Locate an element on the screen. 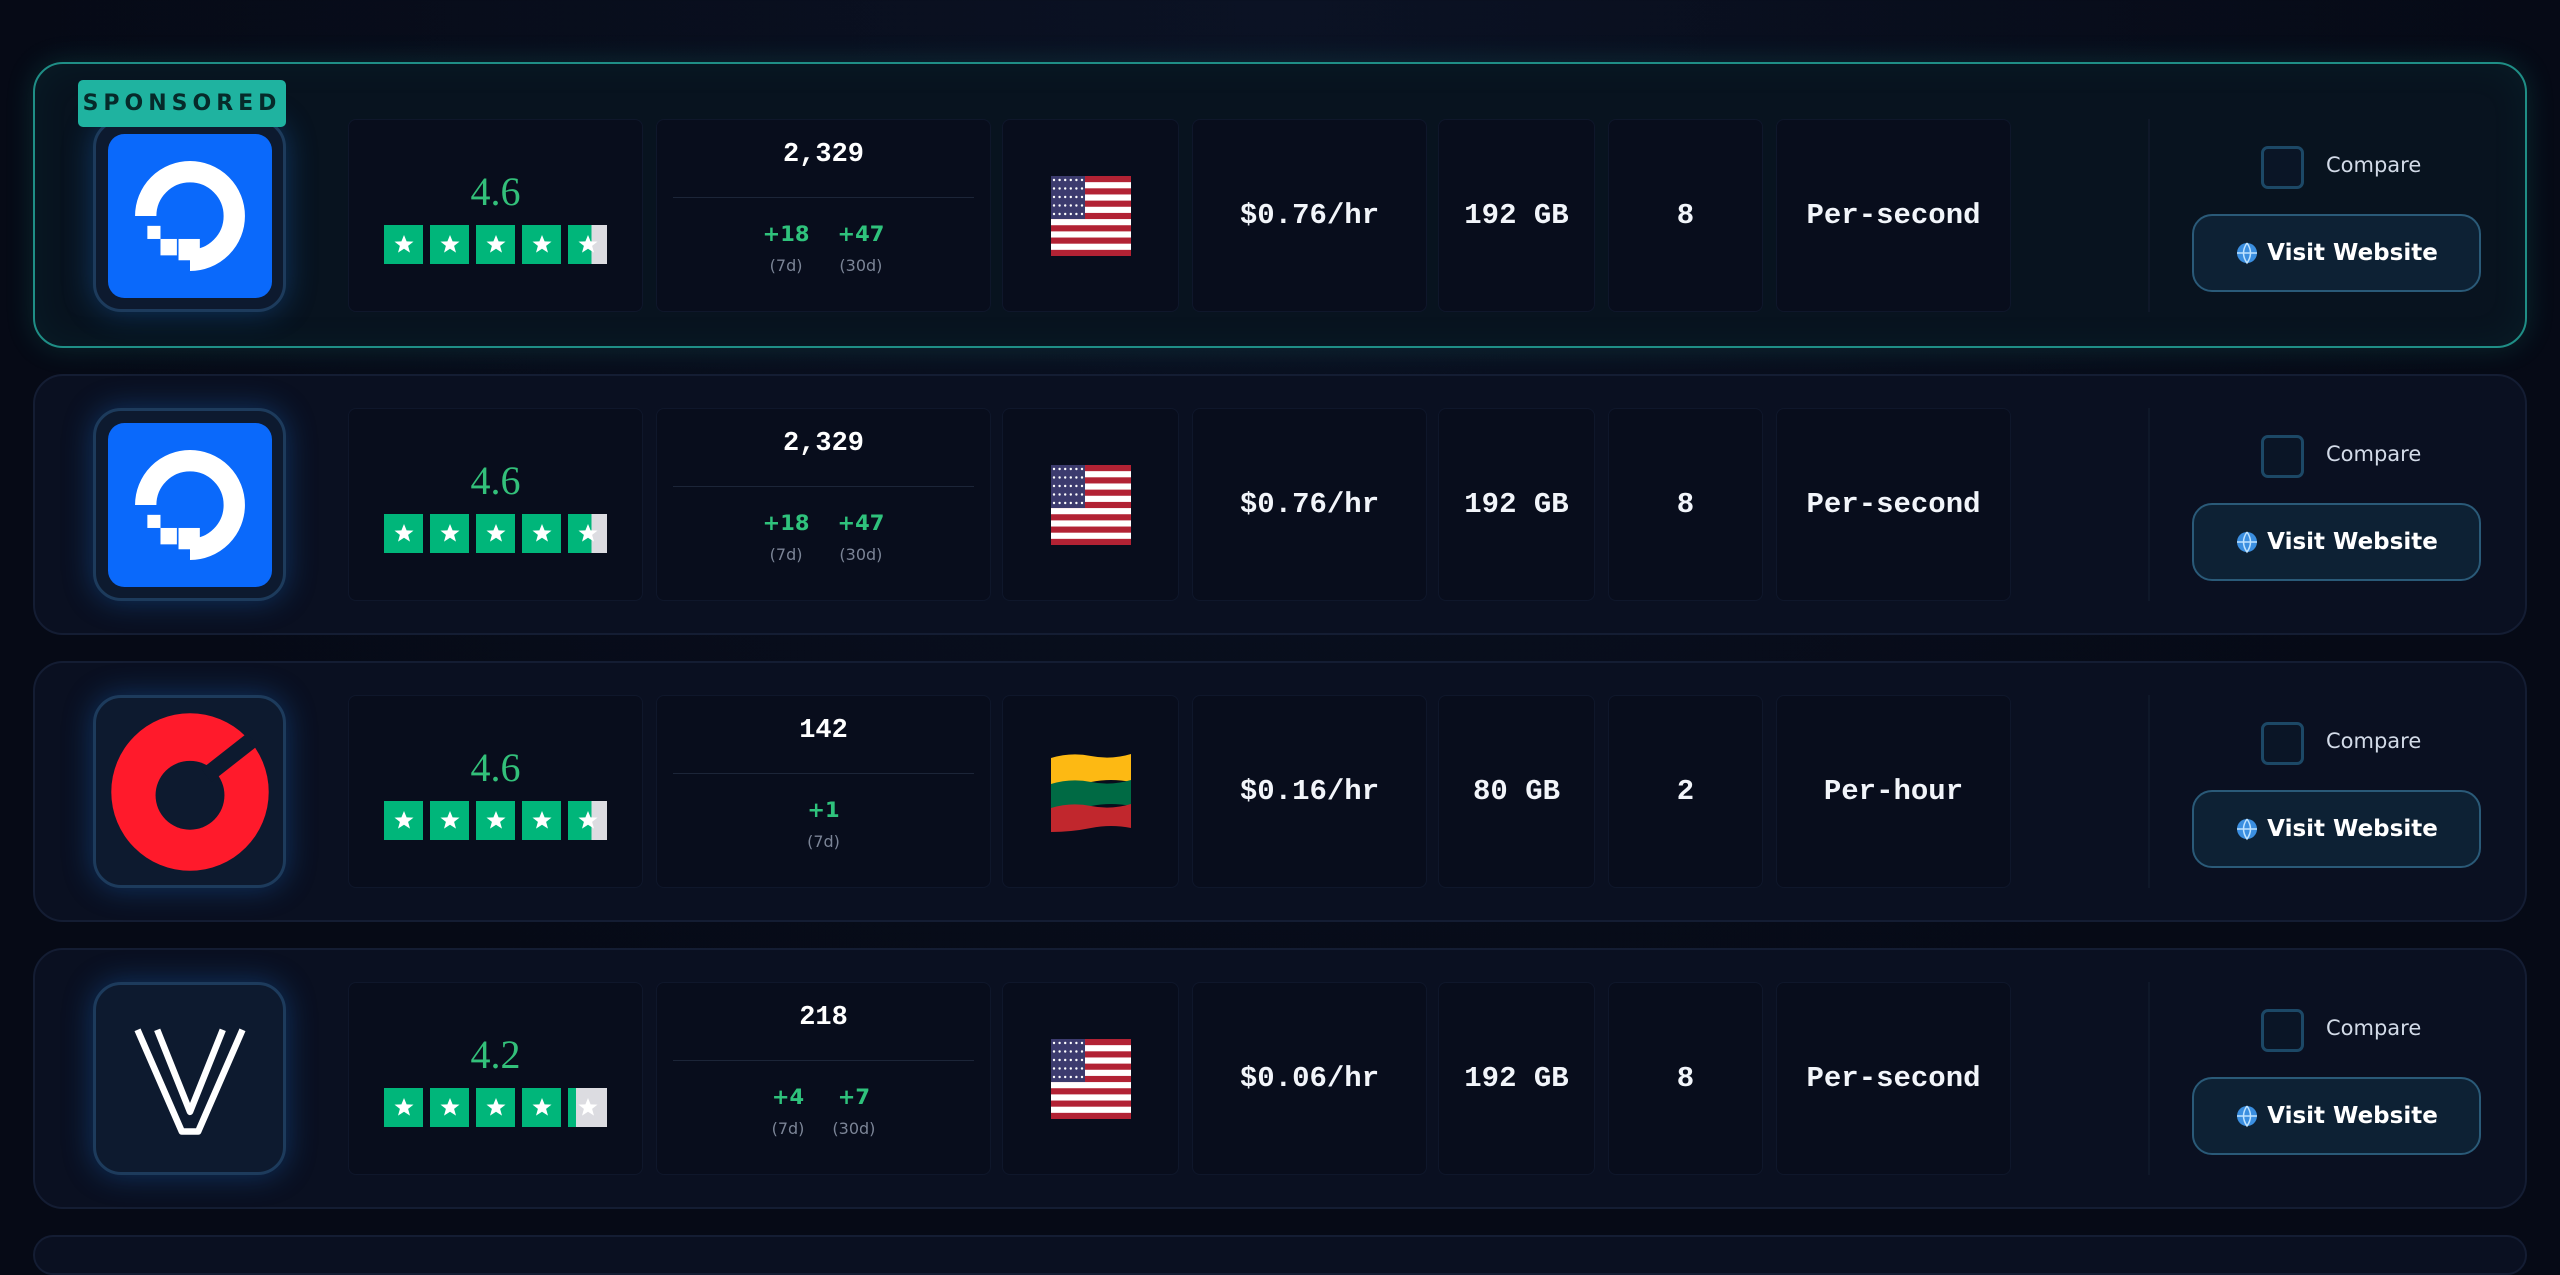 The height and width of the screenshot is (1275, 2560). review-count: 218 is located at coordinates (823, 1018).